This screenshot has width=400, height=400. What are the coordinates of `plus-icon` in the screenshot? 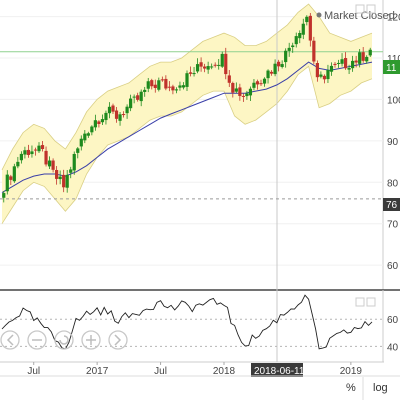 It's located at (91, 340).